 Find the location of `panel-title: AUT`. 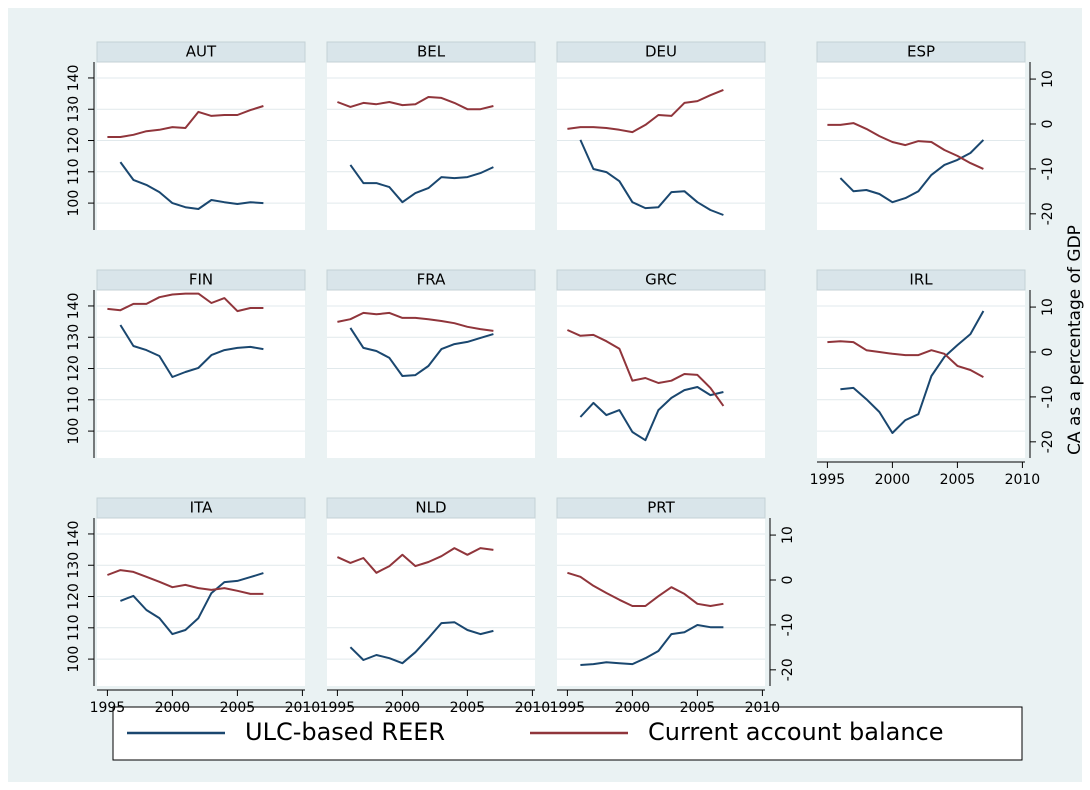

panel-title: AUT is located at coordinates (201, 52).